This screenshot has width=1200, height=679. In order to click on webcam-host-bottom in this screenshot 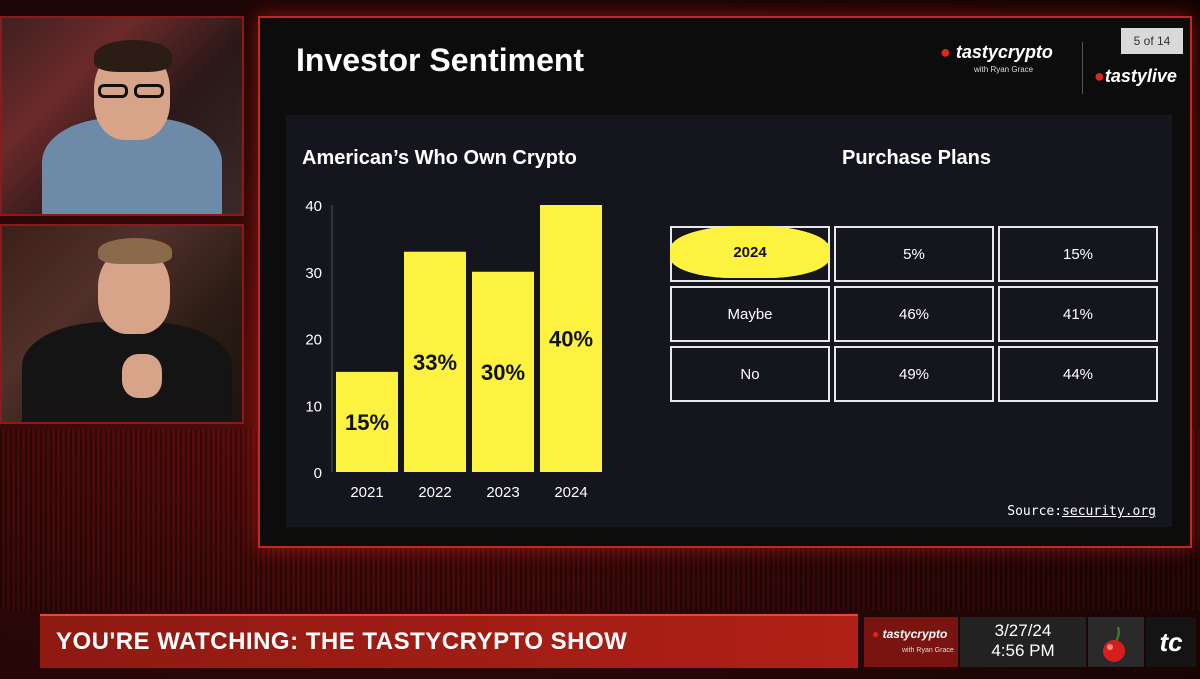, I will do `click(122, 324)`.